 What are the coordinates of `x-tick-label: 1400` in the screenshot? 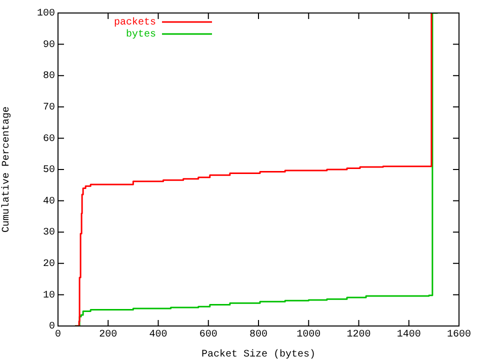 It's located at (408, 335).